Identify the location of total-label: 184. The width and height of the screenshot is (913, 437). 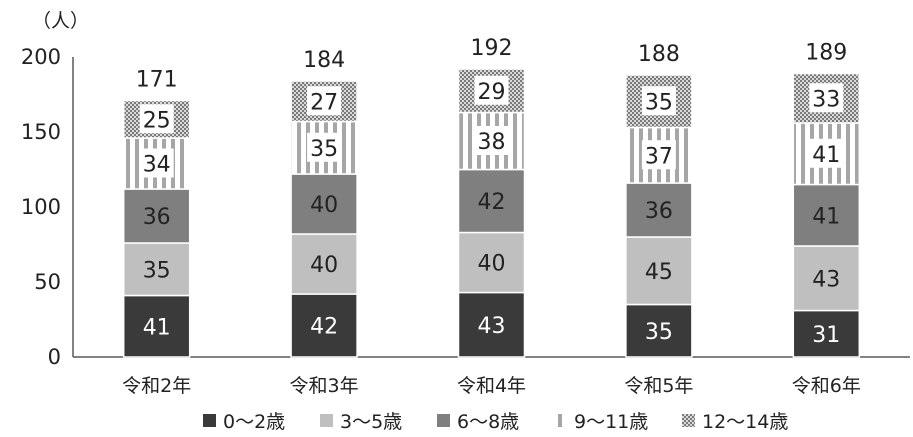
(324, 60).